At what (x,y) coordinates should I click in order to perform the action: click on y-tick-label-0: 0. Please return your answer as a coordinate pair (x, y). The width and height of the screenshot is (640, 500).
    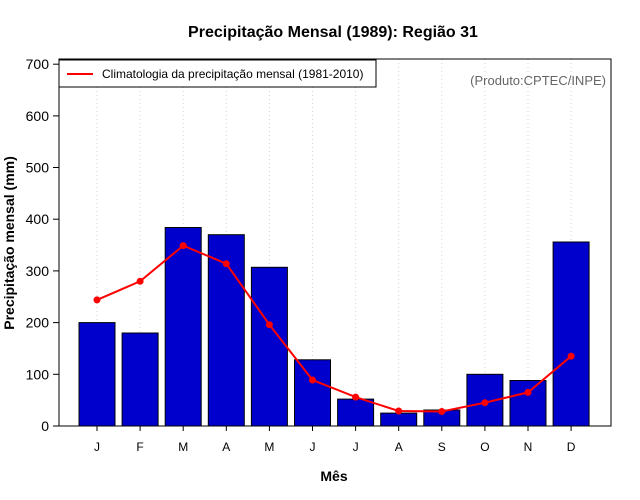
    Looking at the image, I should click on (45, 426).